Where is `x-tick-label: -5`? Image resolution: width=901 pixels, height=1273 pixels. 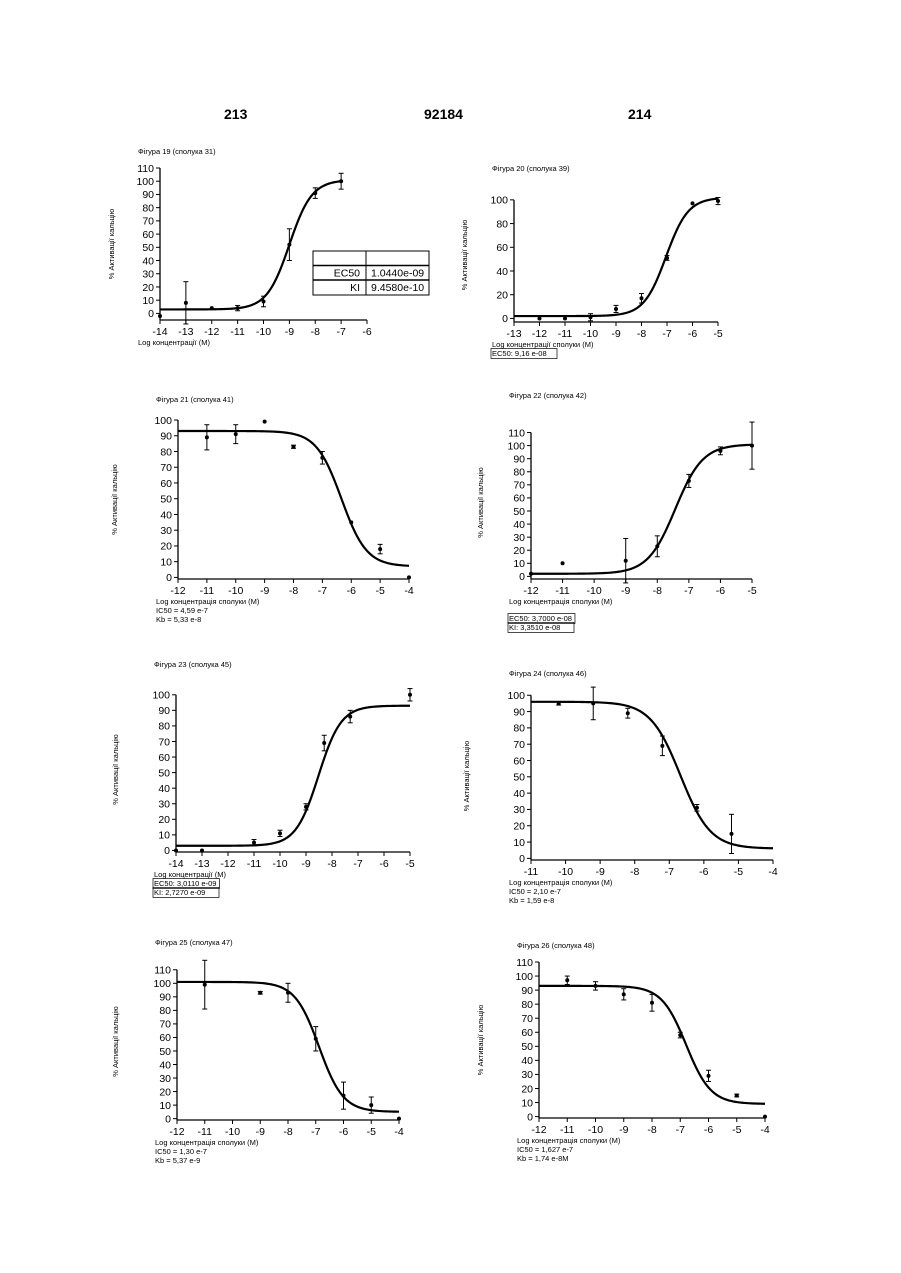
x-tick-label: -5 is located at coordinates (371, 1132).